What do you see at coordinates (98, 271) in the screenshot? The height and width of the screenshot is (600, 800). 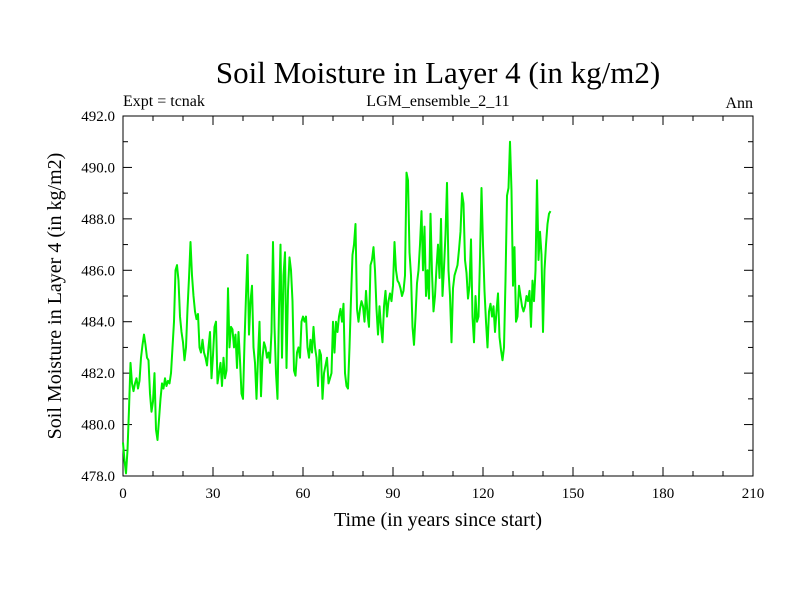 I see `y-tick-label: 486.0` at bounding box center [98, 271].